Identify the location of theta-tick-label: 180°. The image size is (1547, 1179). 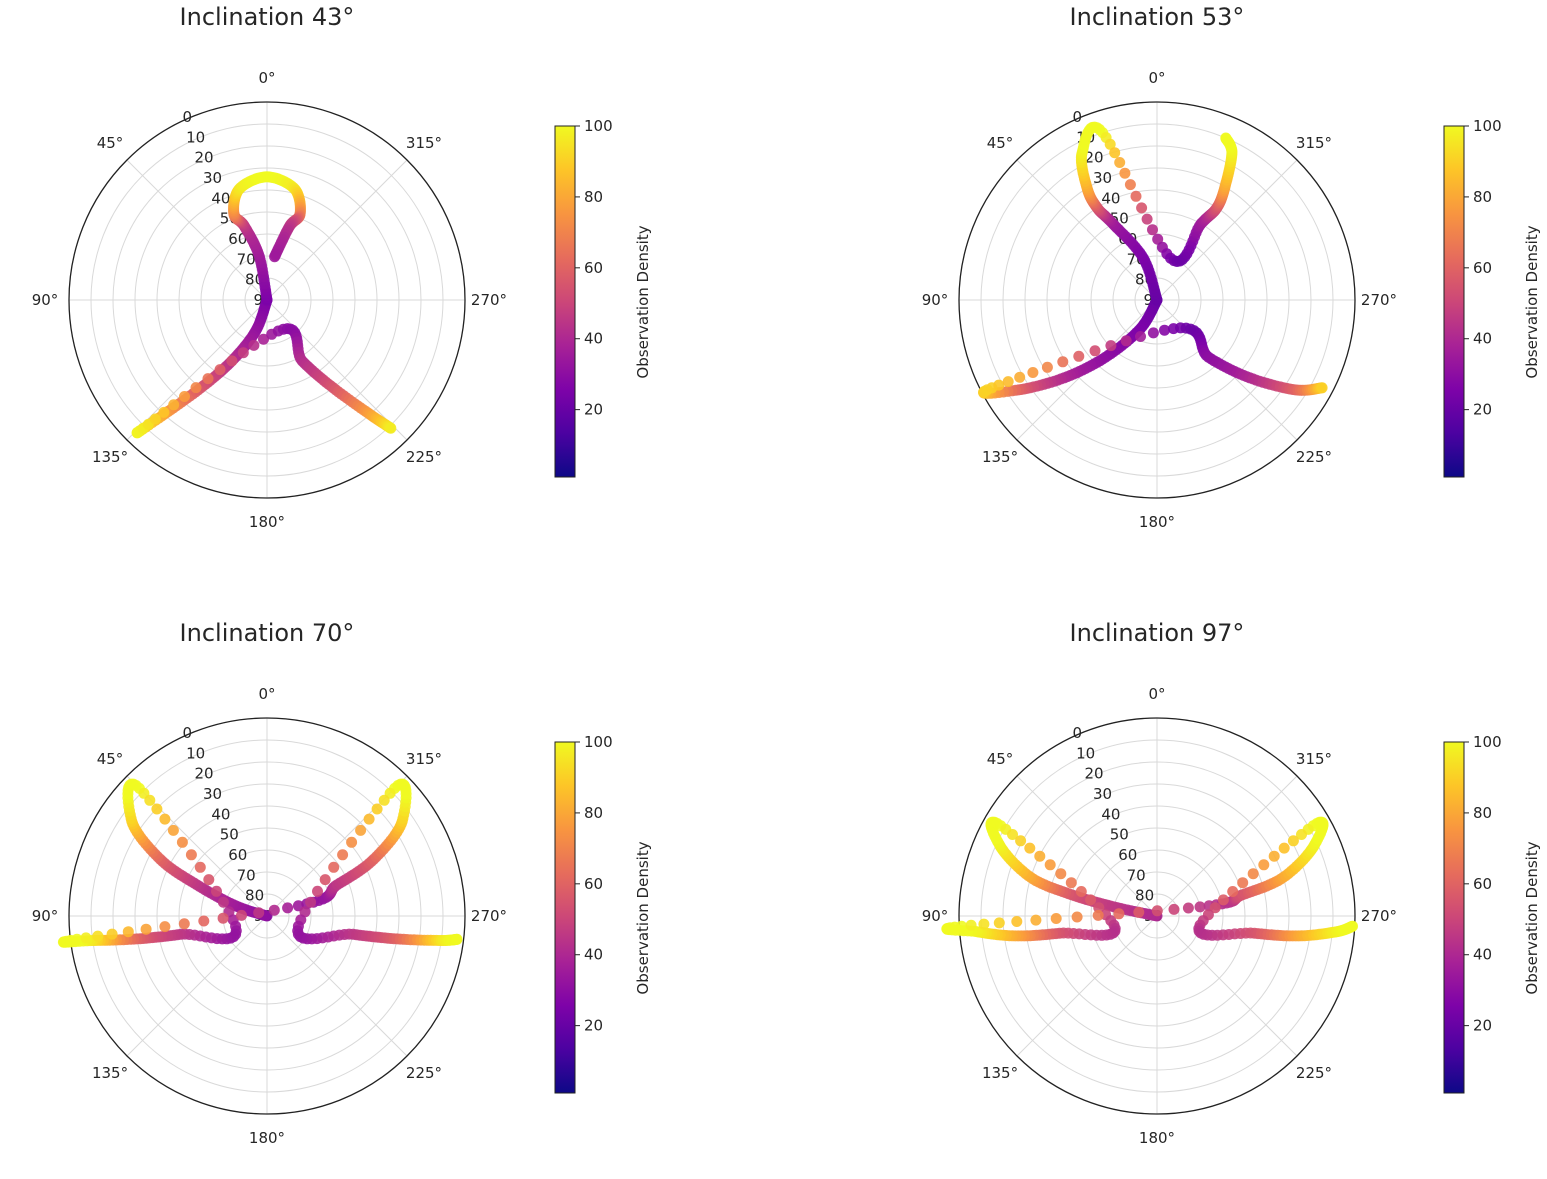
(267, 522).